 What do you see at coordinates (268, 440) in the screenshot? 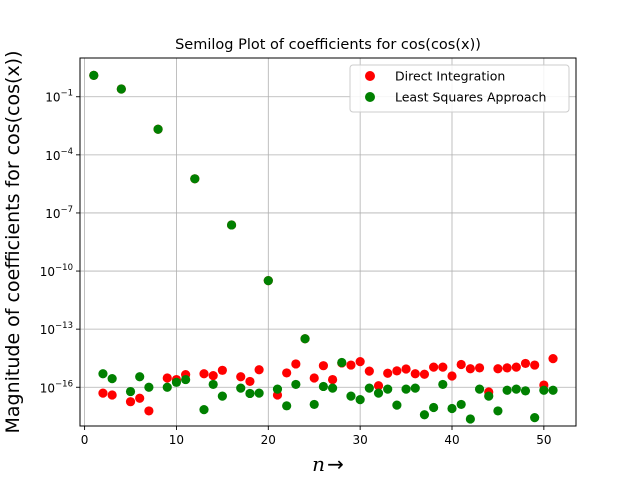
I see `x-tick-label: 20` at bounding box center [268, 440].